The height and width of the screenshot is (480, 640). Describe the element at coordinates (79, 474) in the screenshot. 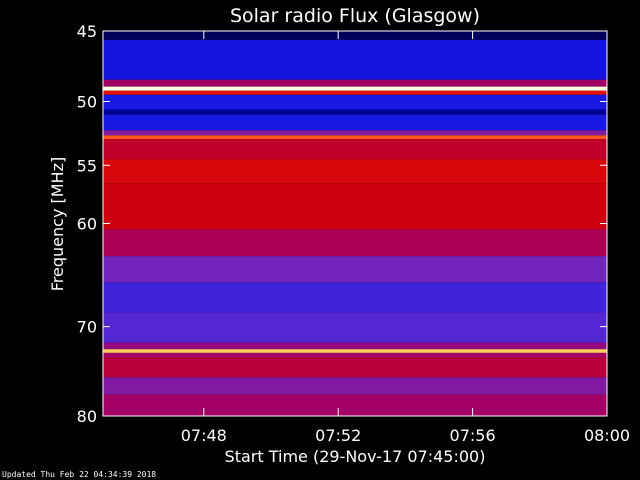

I see `updated-timestamp: Updated Thu Feb 22 04:34:39 2018` at that location.